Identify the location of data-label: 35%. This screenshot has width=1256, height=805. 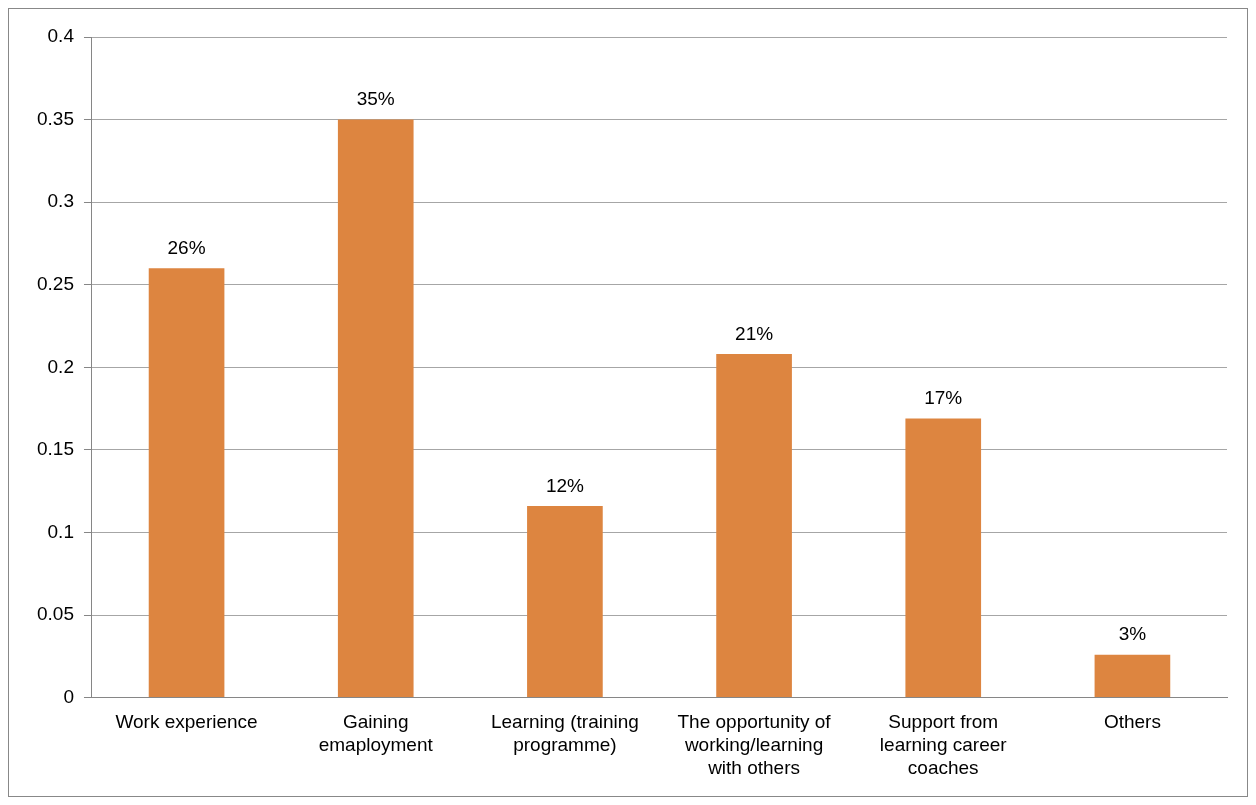
(375, 99).